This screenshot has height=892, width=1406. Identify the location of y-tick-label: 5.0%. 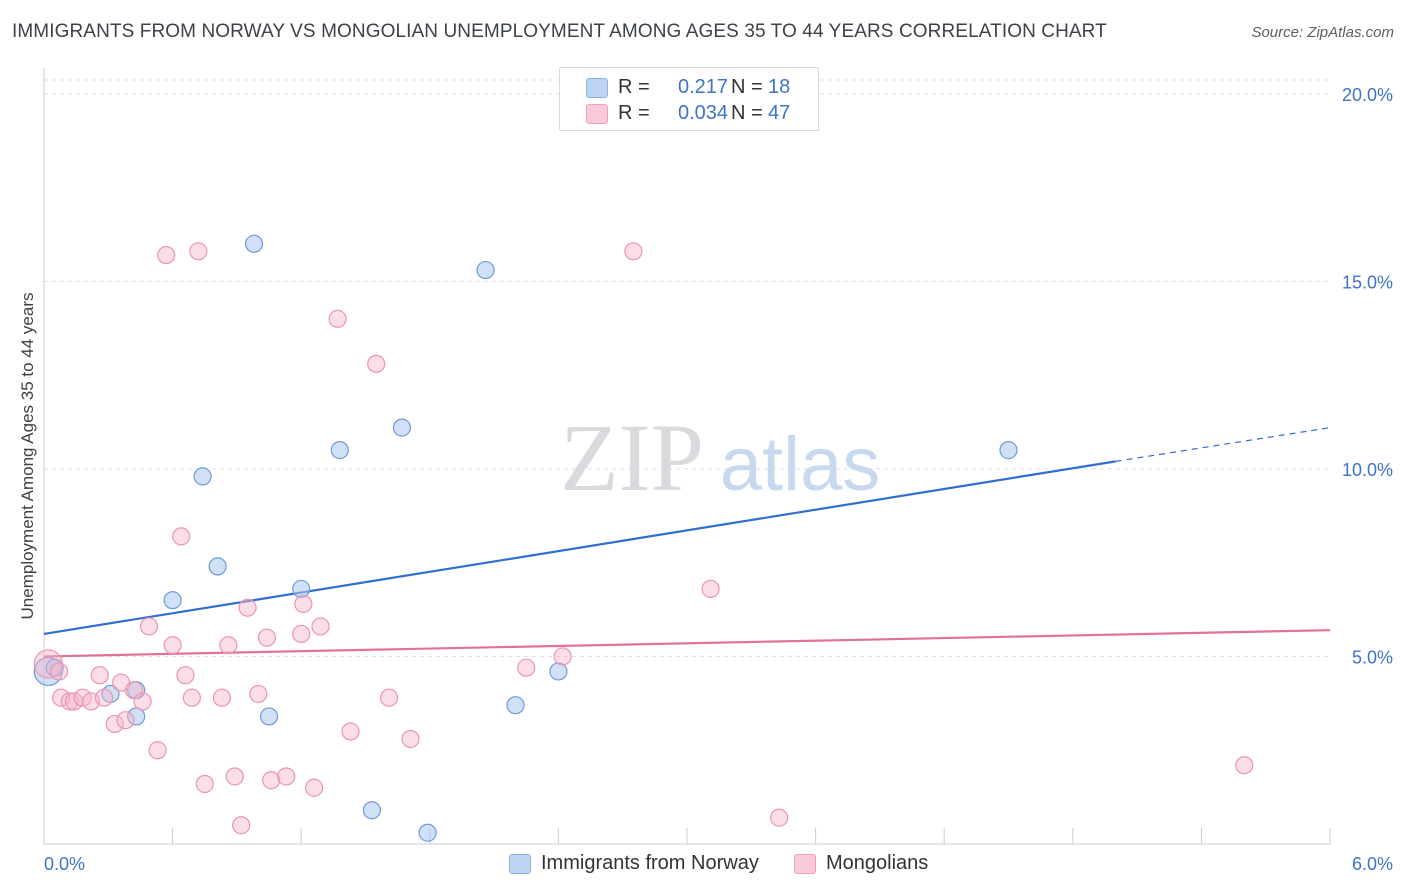
(1372, 657).